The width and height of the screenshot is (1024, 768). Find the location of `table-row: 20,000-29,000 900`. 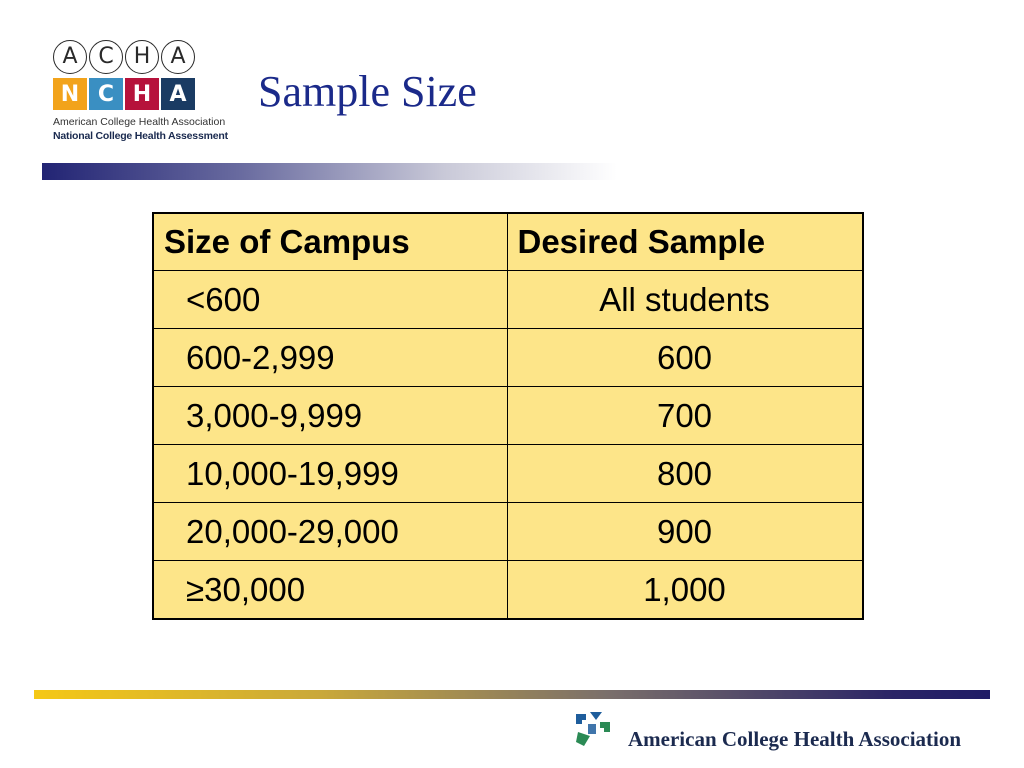

table-row: 20,000-29,000 900 is located at coordinates (507, 531).